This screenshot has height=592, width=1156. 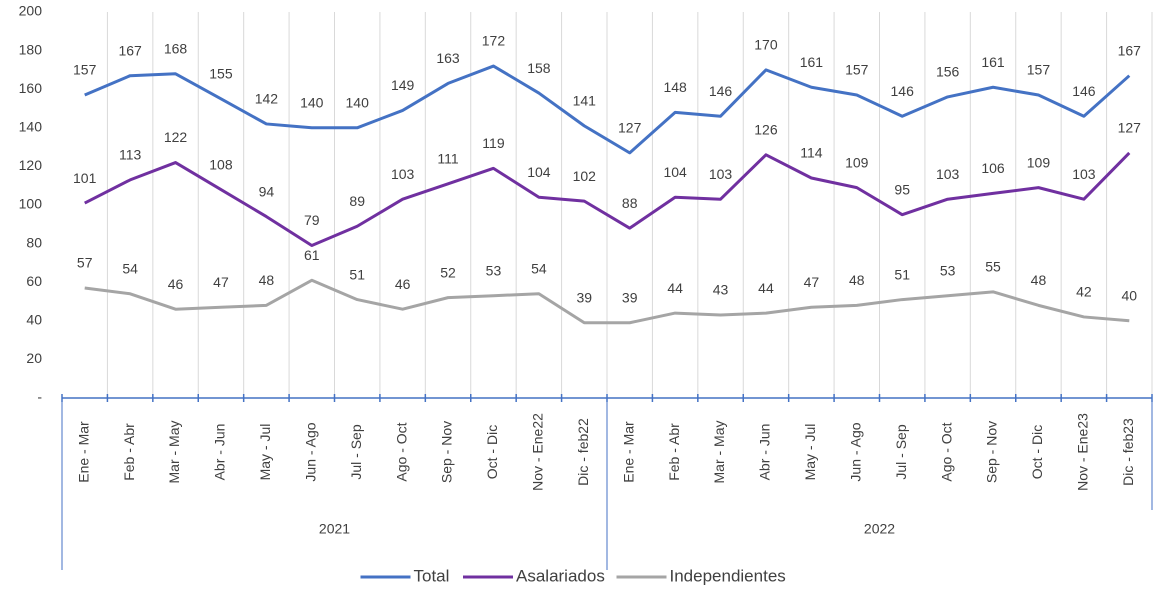 What do you see at coordinates (83, 452) in the screenshot?
I see `x-tick-label: Ene - Mar` at bounding box center [83, 452].